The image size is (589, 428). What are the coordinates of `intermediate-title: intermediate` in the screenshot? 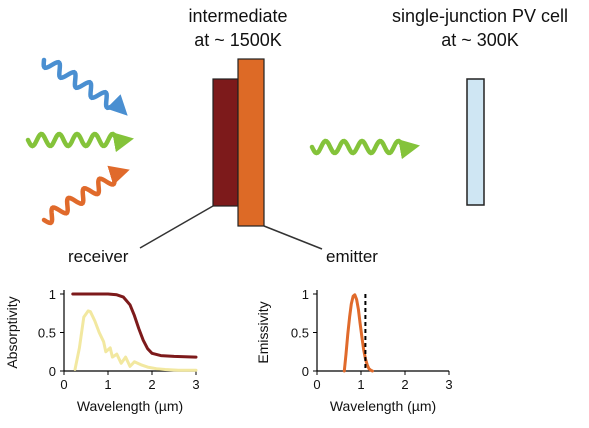 It's located at (237, 16).